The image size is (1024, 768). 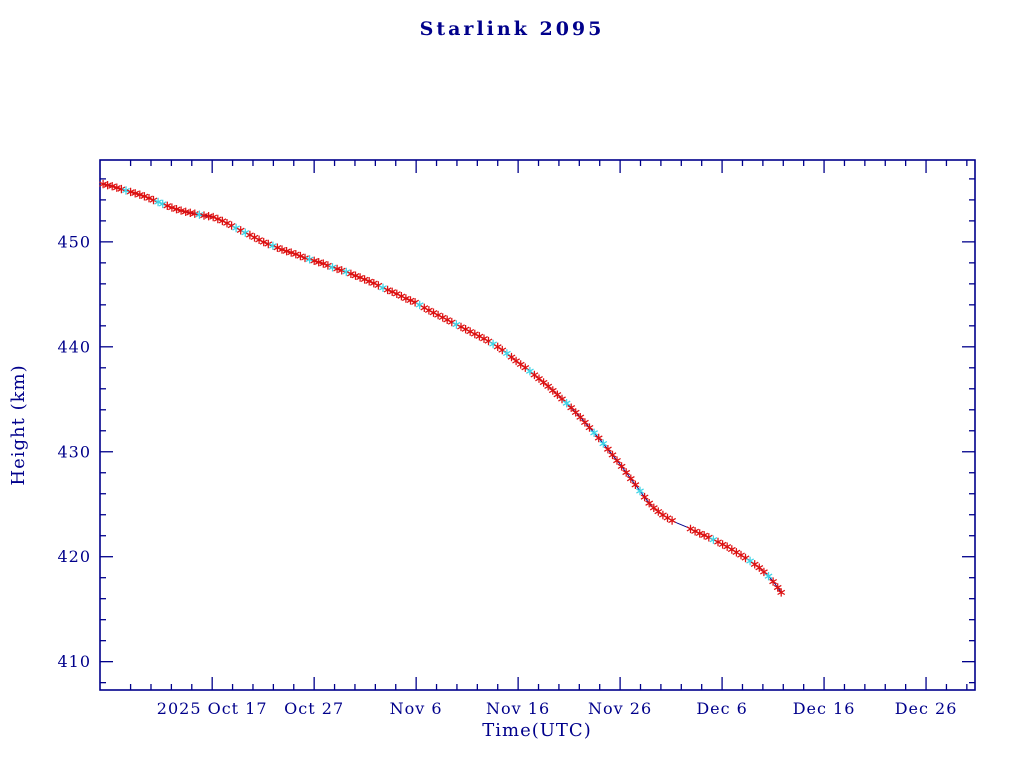 I want to click on x-tick-label: Dec 6, so click(x=722, y=708).